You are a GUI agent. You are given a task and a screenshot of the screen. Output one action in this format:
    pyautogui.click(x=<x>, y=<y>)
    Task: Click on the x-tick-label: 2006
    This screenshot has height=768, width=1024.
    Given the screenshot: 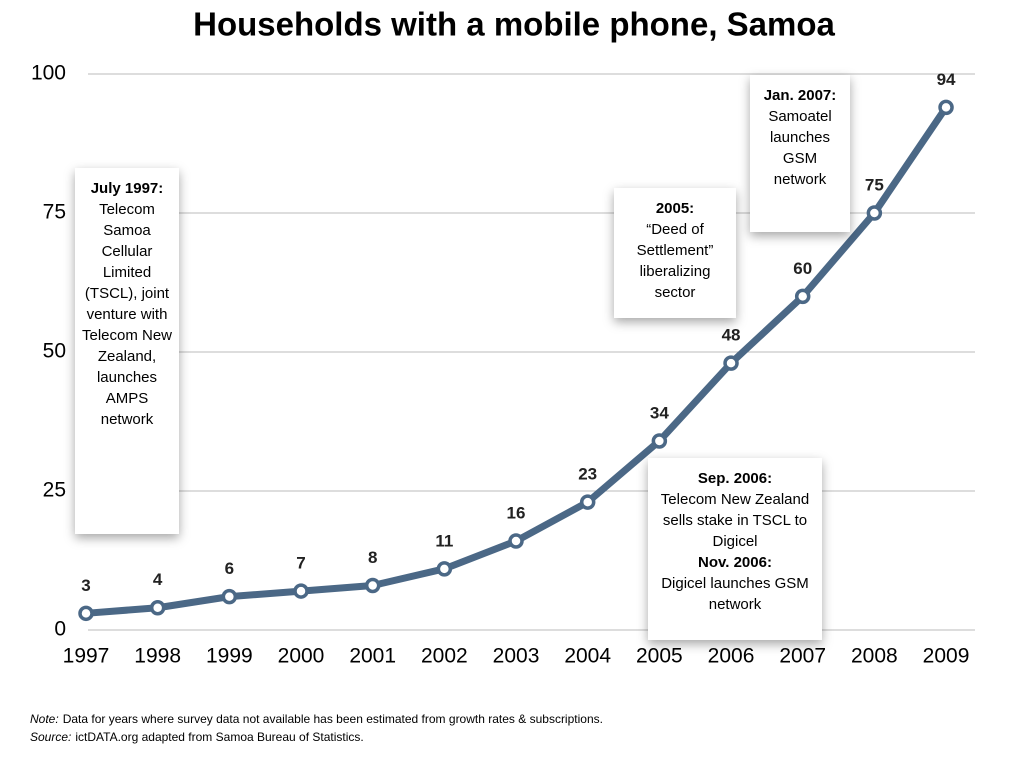 What is the action you would take?
    pyautogui.click(x=731, y=656)
    